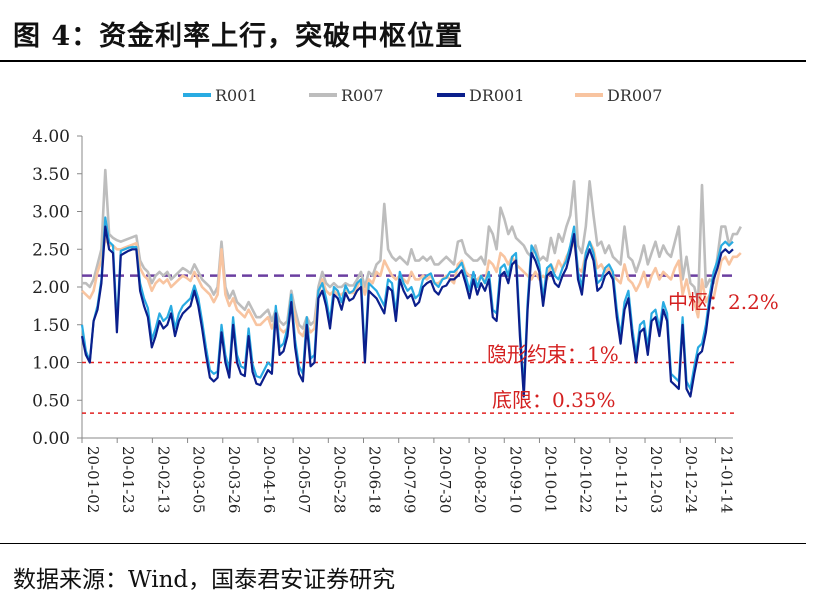  Describe the element at coordinates (554, 400) in the screenshot. I see `reference-annotation-3: 底限：0.35%` at that location.